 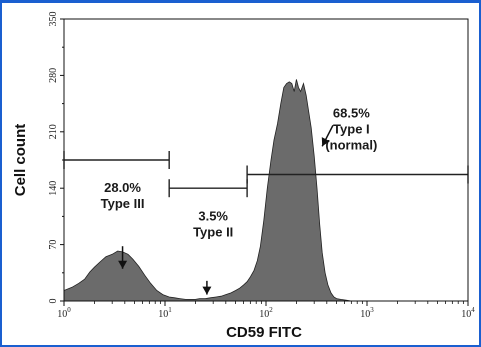 I want to click on y-axis-title: Cell count, so click(x=20, y=160).